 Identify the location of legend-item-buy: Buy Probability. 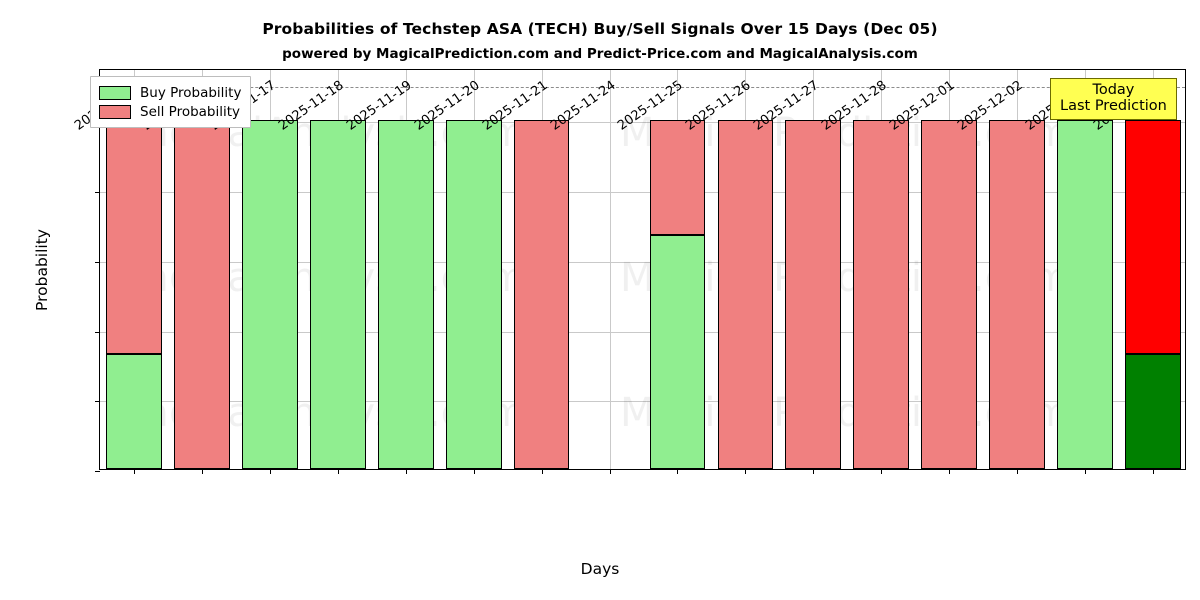
(170, 92).